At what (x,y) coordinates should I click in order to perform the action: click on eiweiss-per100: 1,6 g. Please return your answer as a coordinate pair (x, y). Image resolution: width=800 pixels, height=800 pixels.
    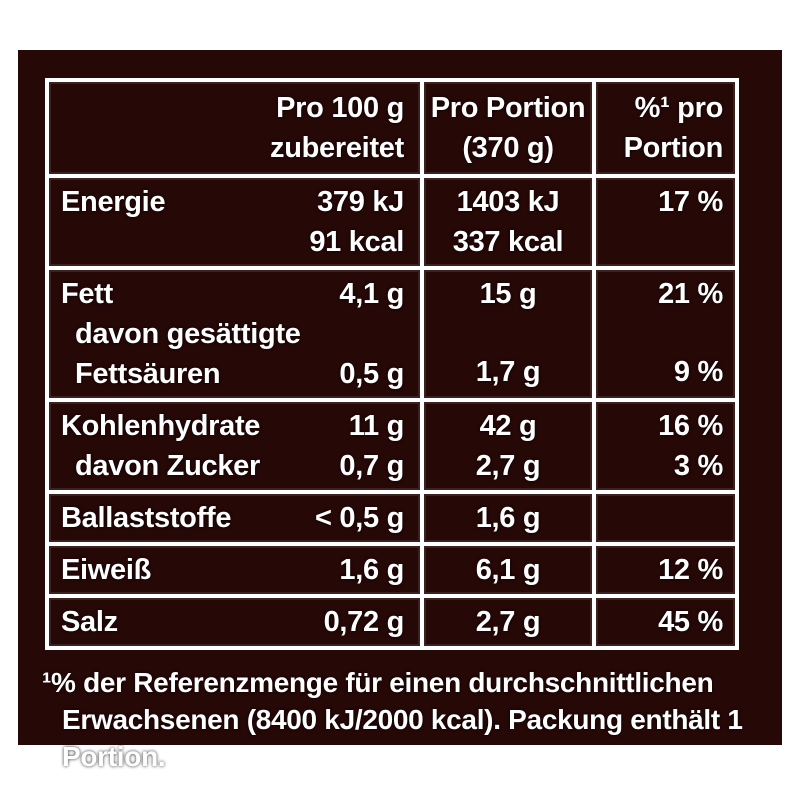
    Looking at the image, I should click on (371, 570).